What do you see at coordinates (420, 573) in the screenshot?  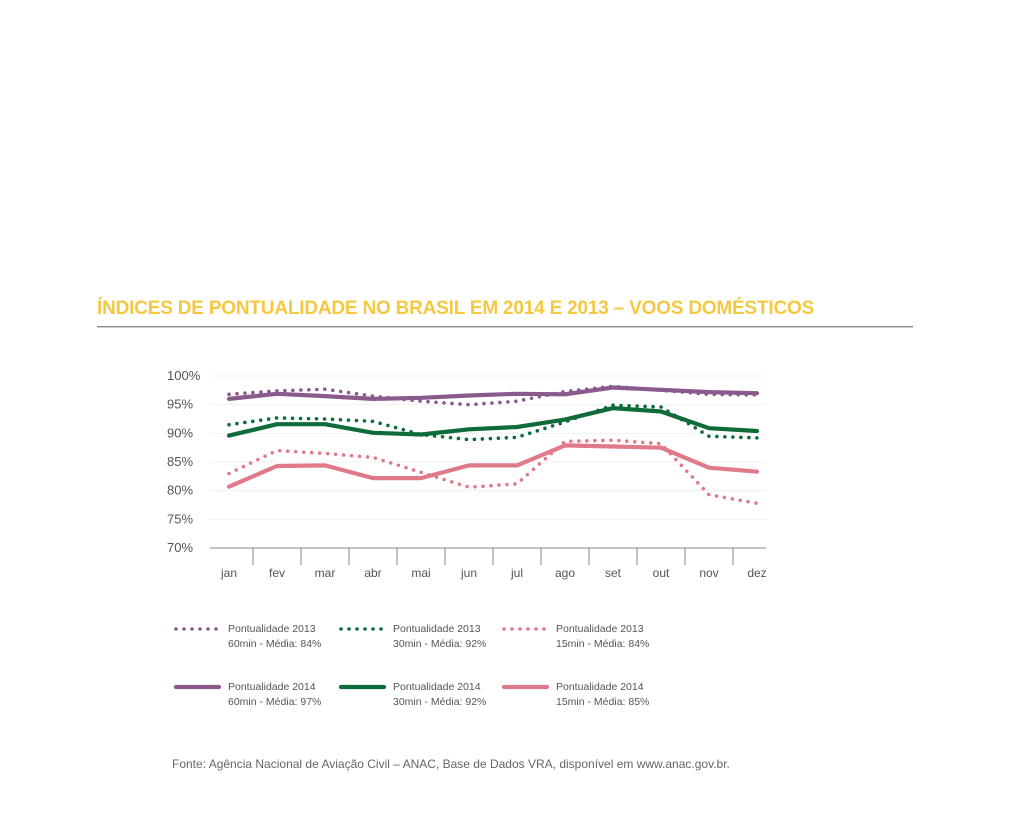 I see `x-tick-label: mai` at bounding box center [420, 573].